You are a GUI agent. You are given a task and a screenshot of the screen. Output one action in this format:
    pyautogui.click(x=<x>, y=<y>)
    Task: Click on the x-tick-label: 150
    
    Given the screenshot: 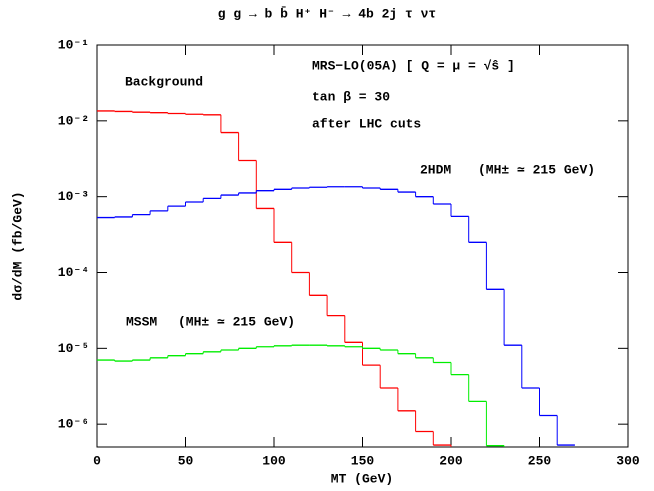 What is the action you would take?
    pyautogui.click(x=363, y=460)
    